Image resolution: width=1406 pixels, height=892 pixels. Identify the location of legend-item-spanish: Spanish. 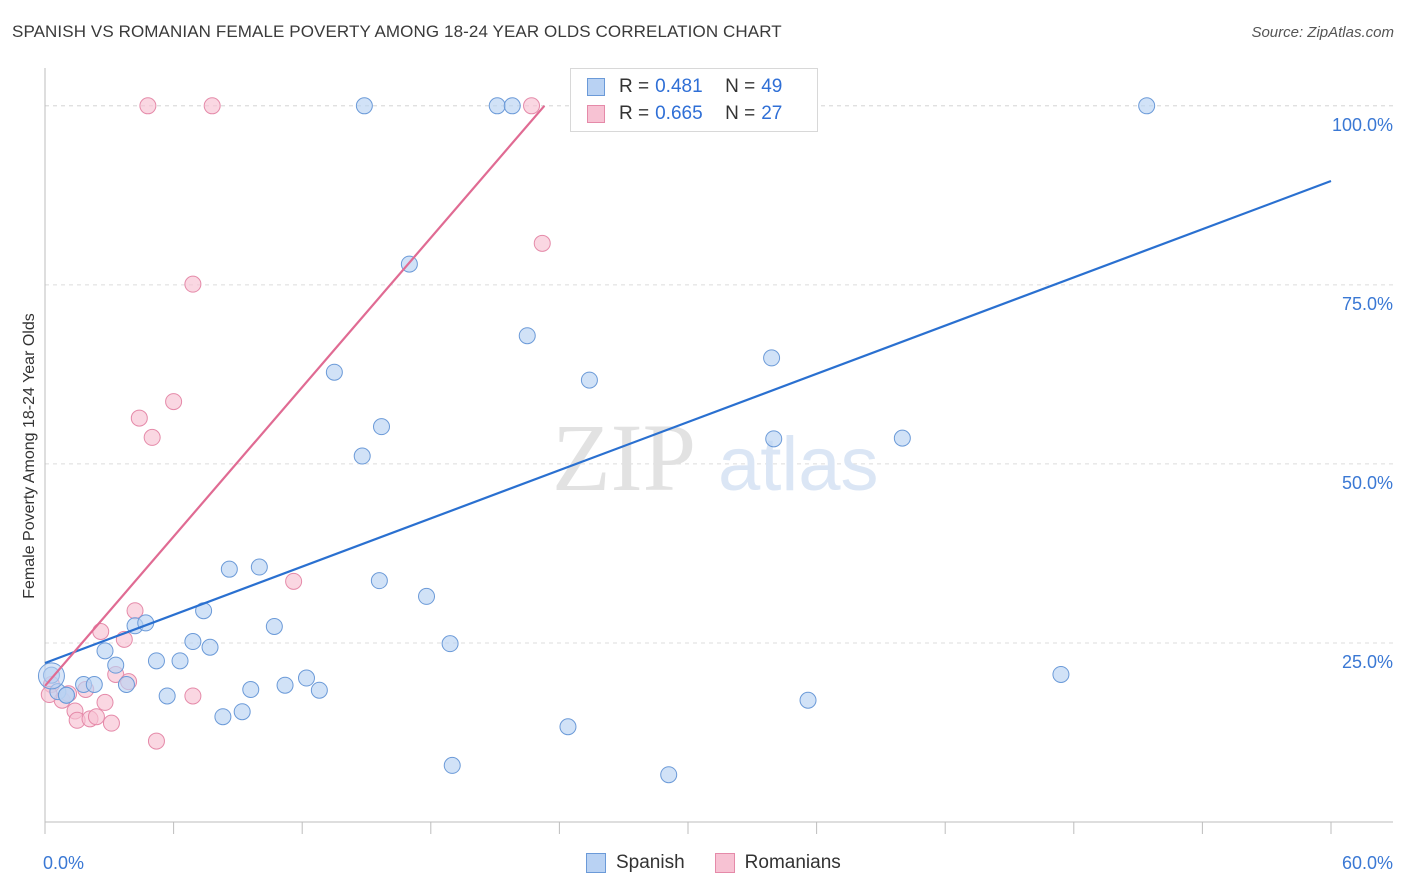
(635, 863).